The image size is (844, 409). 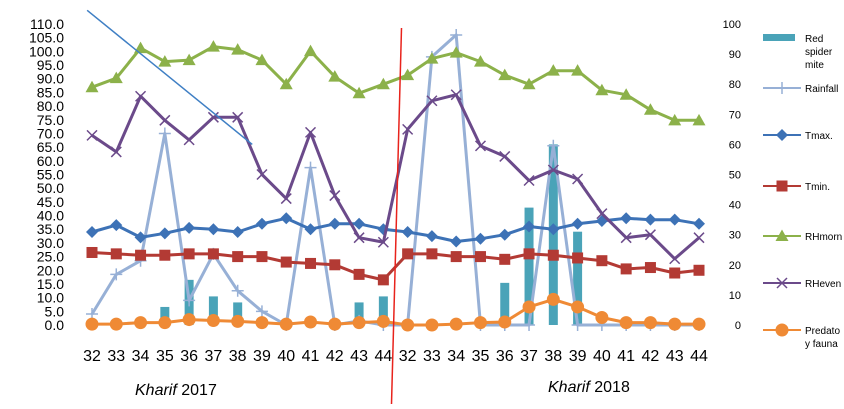 What do you see at coordinates (262, 356) in the screenshot?
I see `category-label: 39` at bounding box center [262, 356].